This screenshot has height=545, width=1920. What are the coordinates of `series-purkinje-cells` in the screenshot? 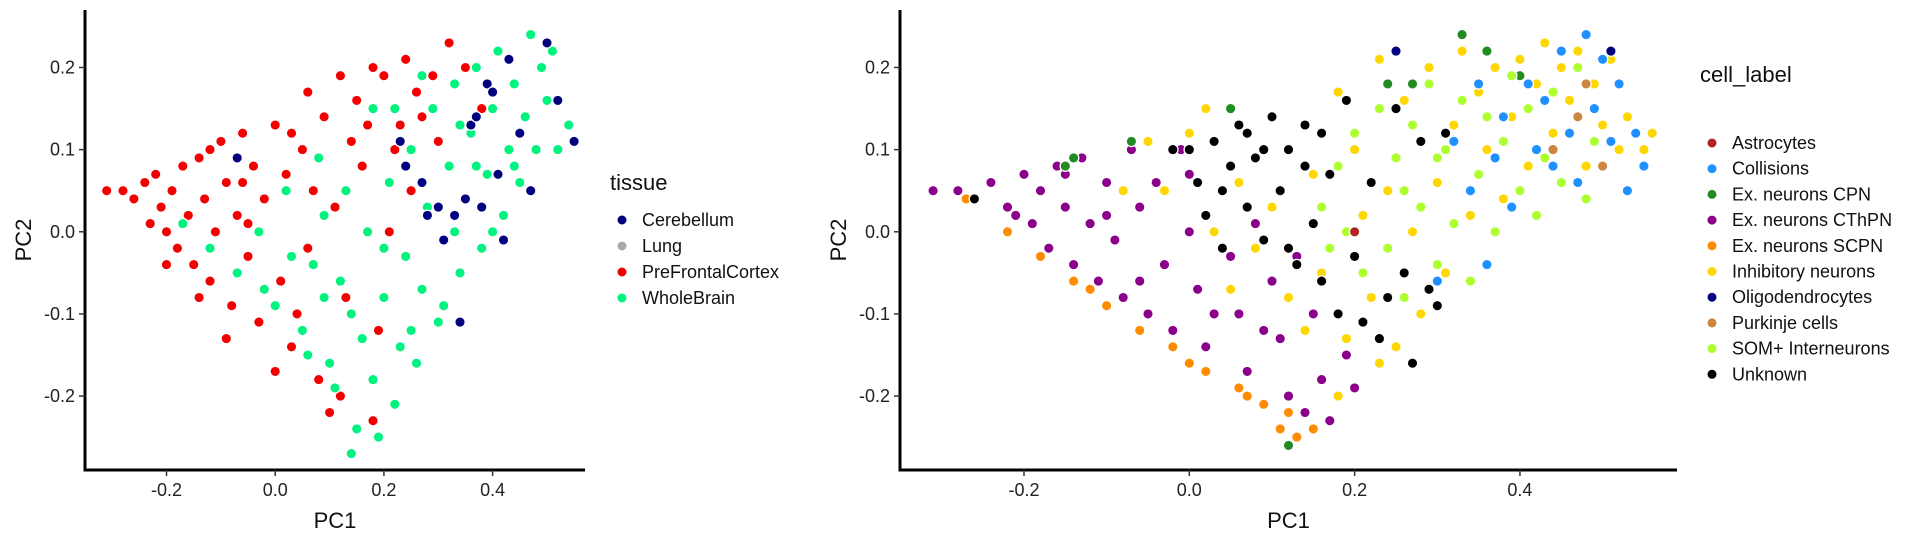 It's located at (1578, 125).